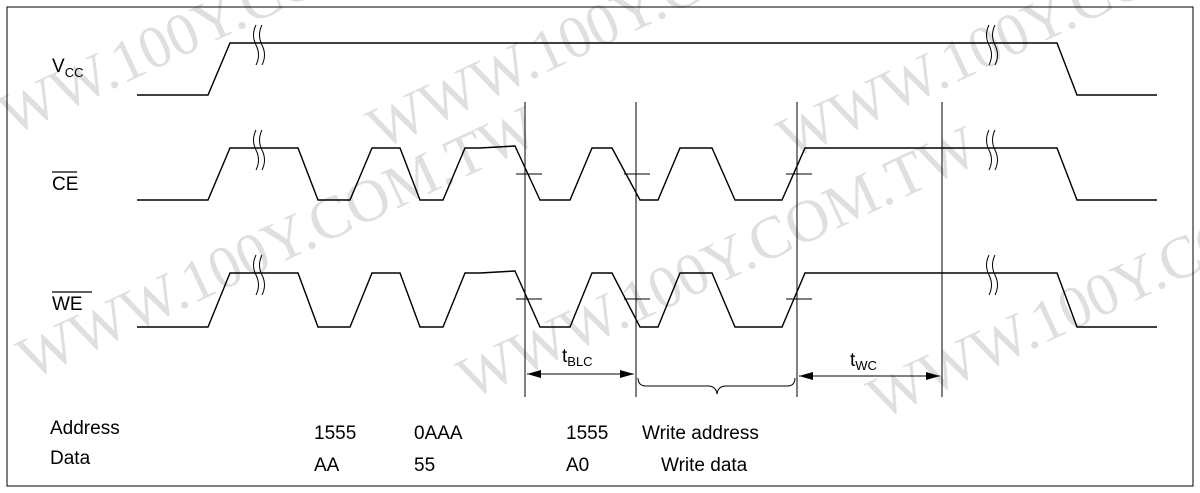  I want to click on address-value-4: Write address, so click(700, 433).